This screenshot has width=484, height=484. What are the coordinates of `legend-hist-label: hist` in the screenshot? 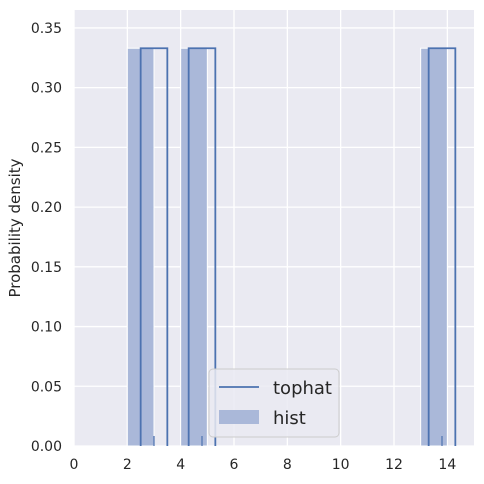 It's located at (289, 418).